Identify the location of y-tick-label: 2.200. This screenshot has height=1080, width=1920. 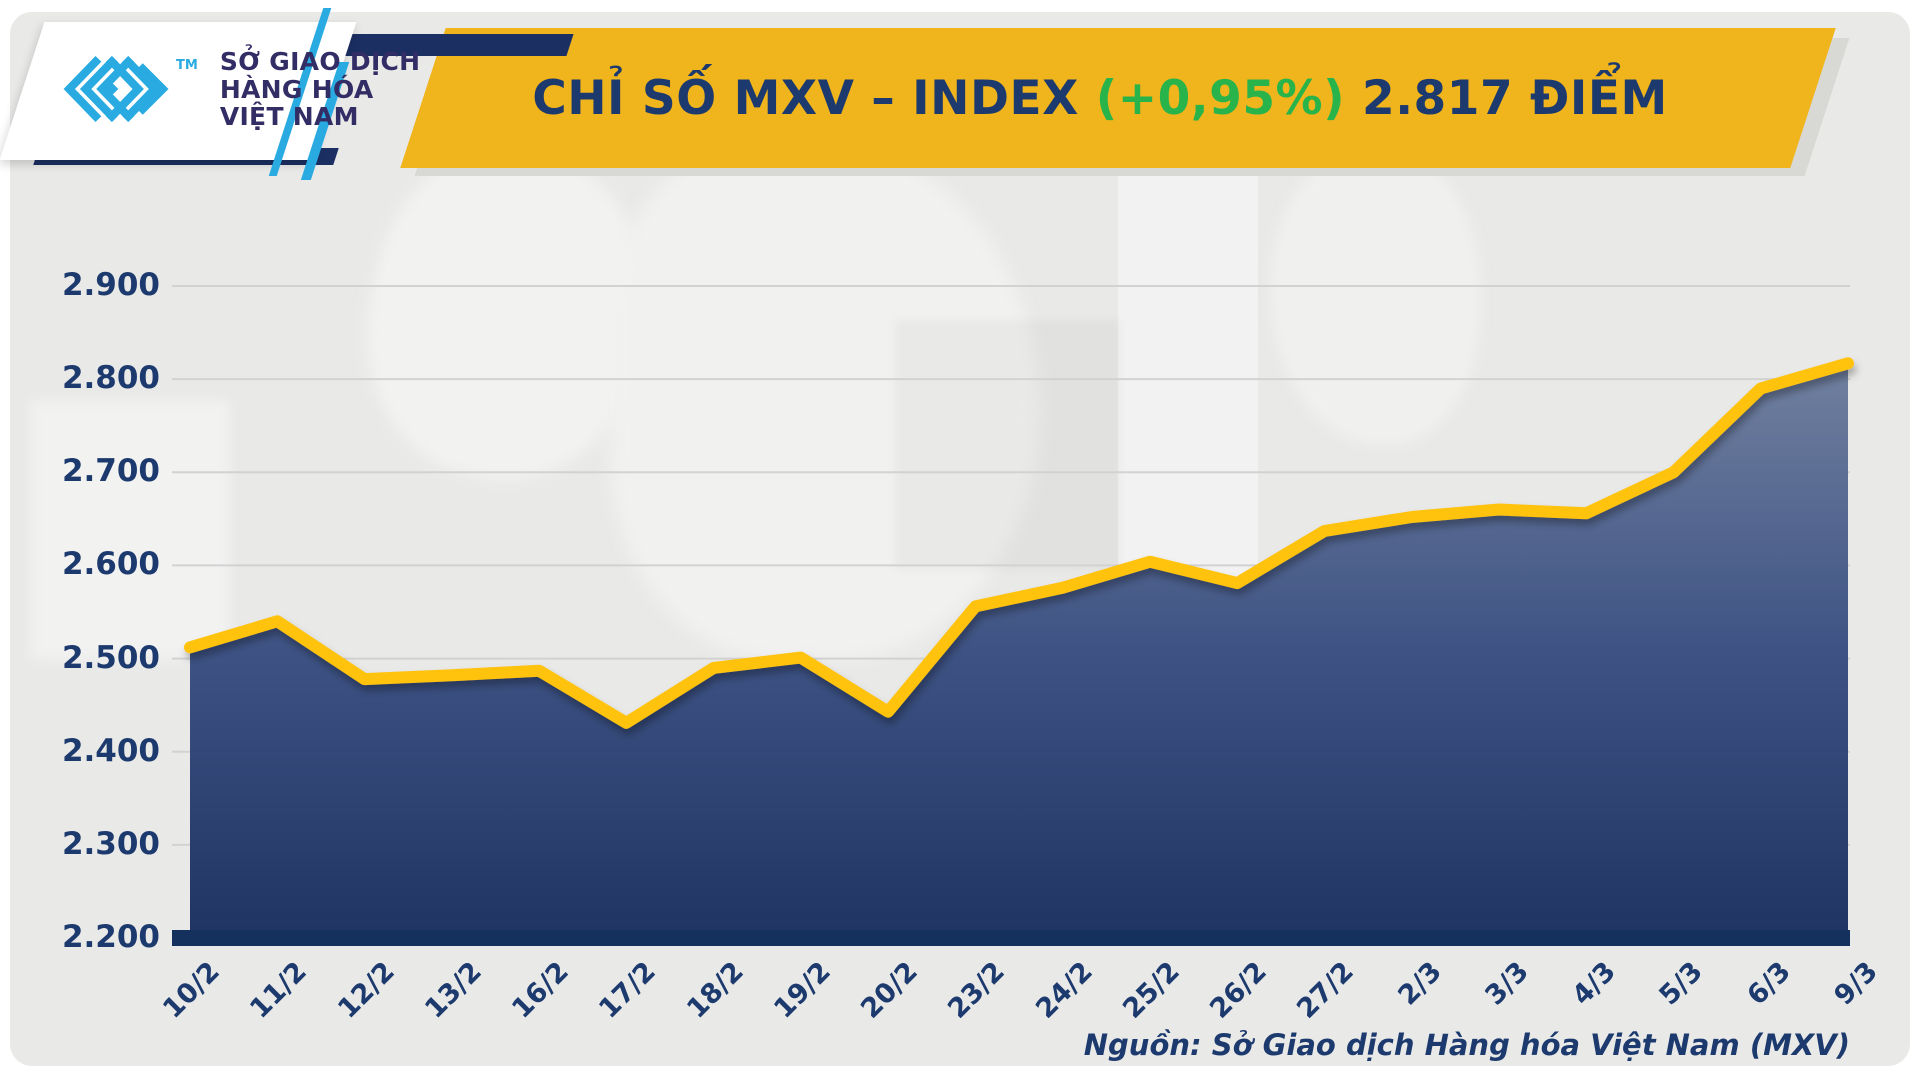
(110, 937).